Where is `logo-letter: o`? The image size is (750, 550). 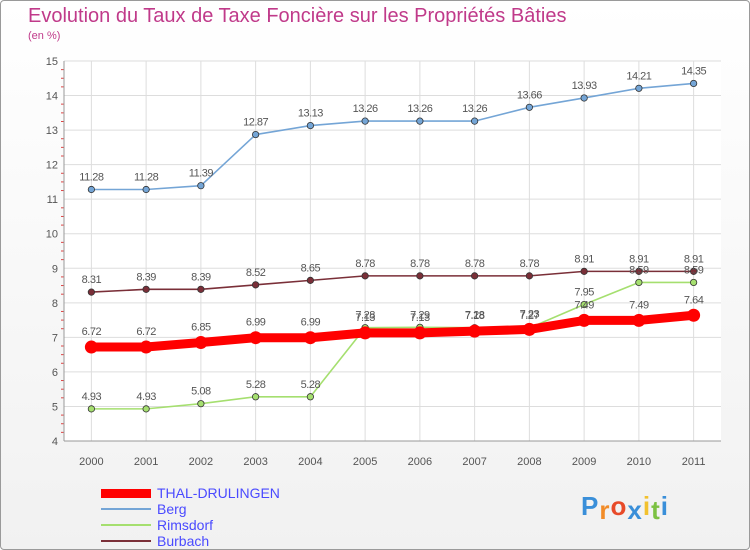
logo-letter: o is located at coordinates (619, 506).